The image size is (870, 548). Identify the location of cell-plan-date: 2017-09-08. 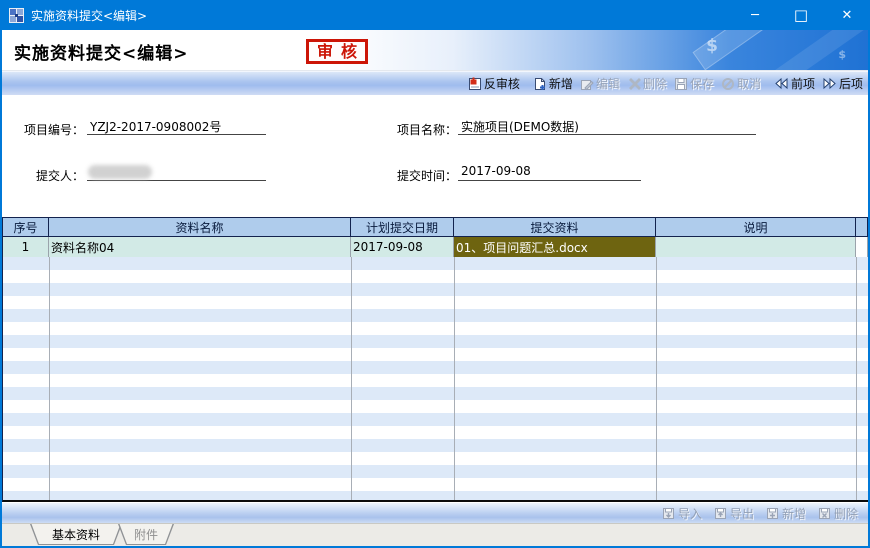
(402, 247).